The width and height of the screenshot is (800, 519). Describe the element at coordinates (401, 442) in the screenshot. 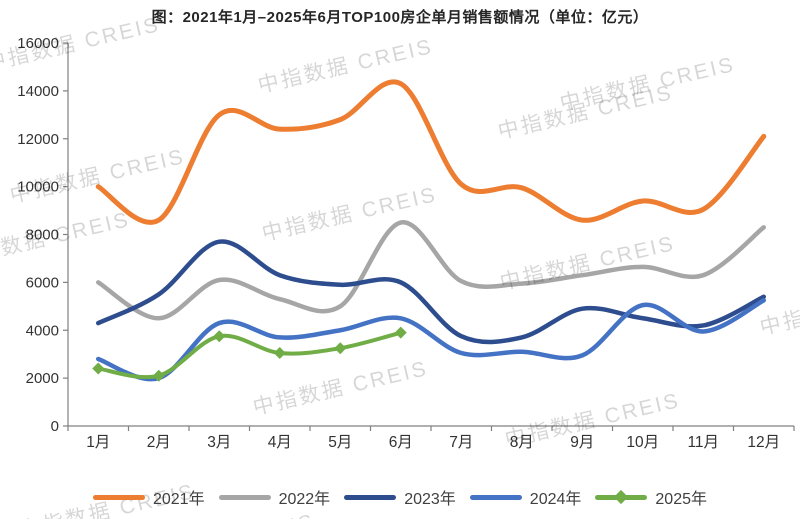

I see `x-axis-tick-label: 6月` at that location.